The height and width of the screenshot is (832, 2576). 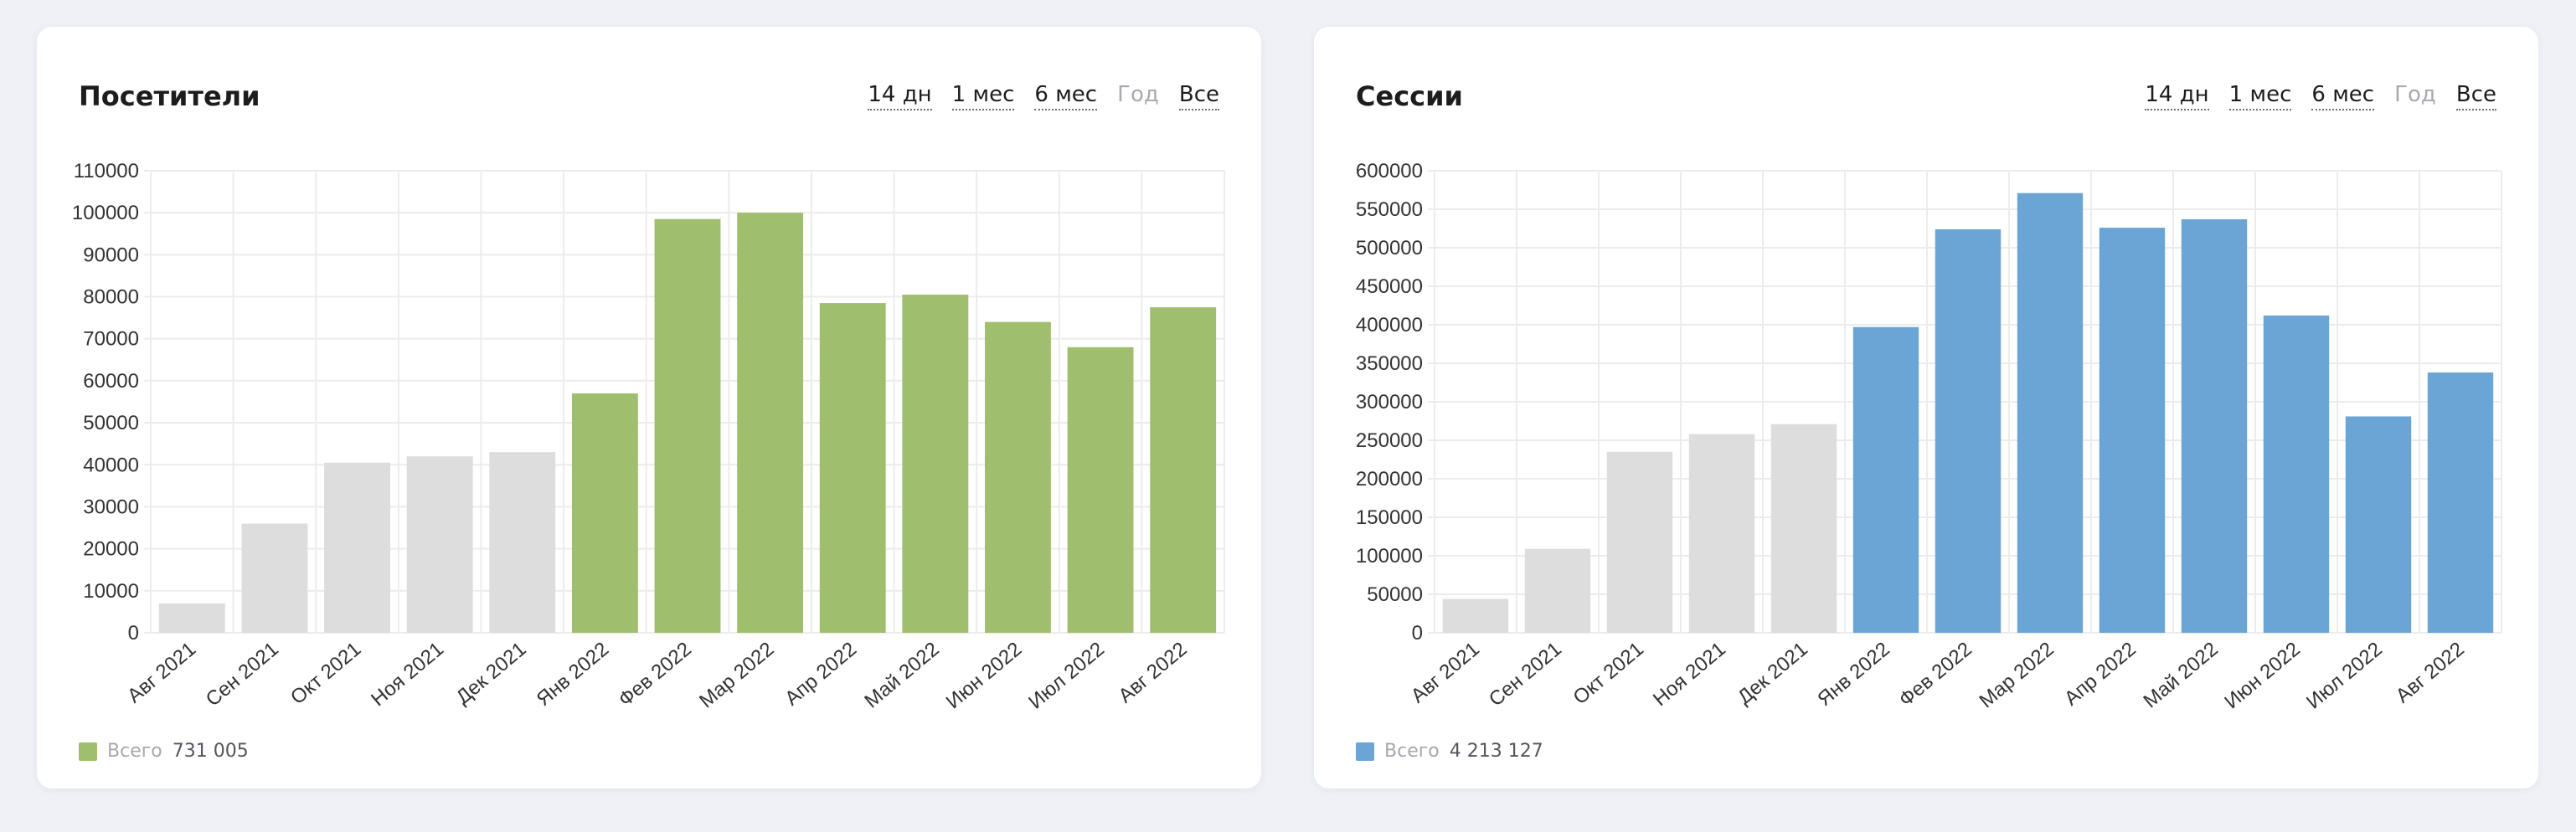 What do you see at coordinates (573, 675) in the screenshot?
I see `visitors-x-tick-label: Янв 2022` at bounding box center [573, 675].